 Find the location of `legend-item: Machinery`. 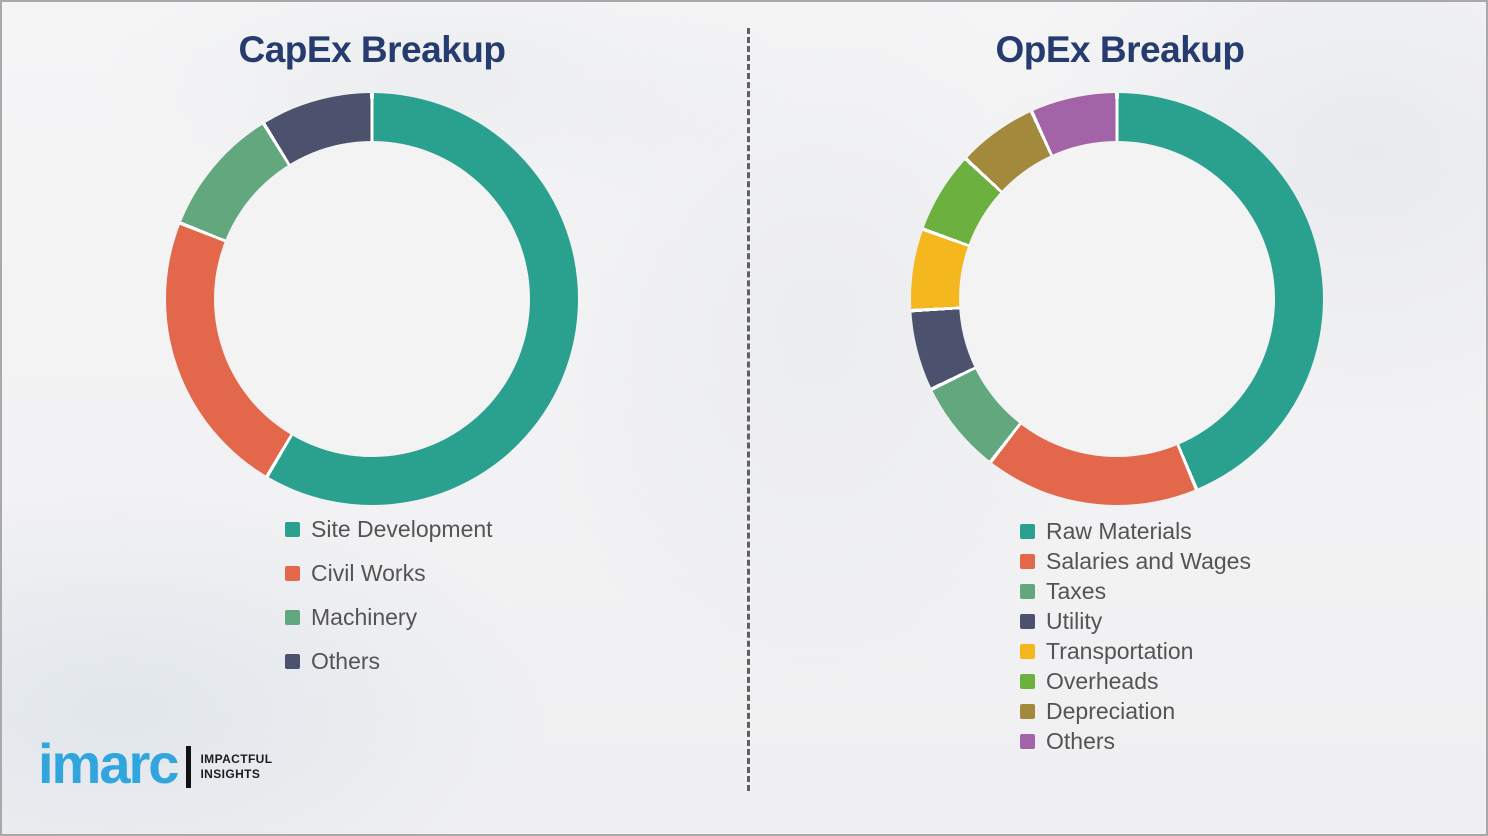

legend-item: Machinery is located at coordinates (389, 616).